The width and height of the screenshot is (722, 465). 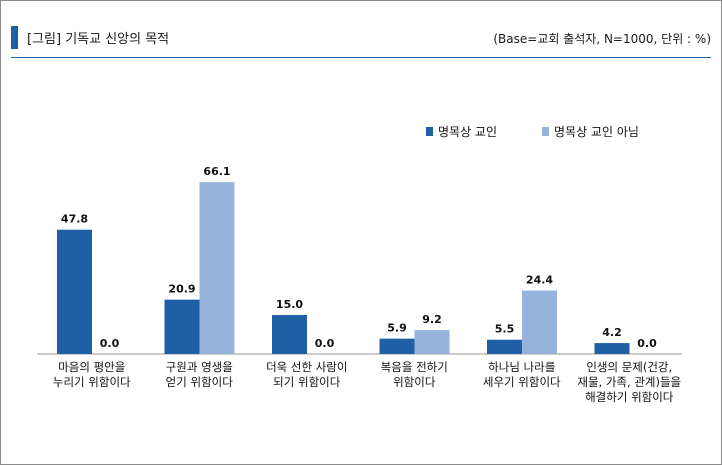 What do you see at coordinates (361, 57) in the screenshot?
I see `title-divider` at bounding box center [361, 57].